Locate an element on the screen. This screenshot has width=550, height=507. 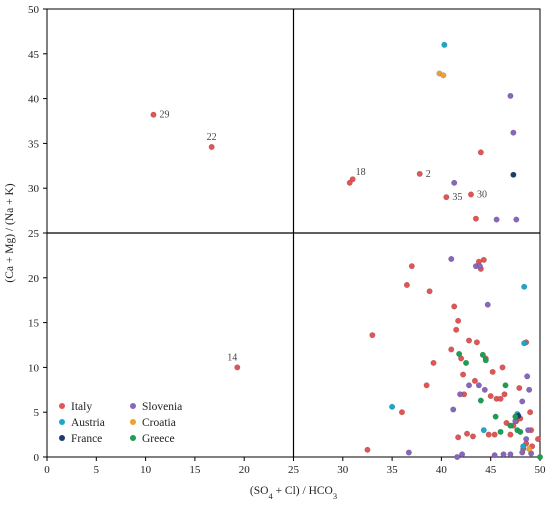
series-croatia is located at coordinates (484, 261).